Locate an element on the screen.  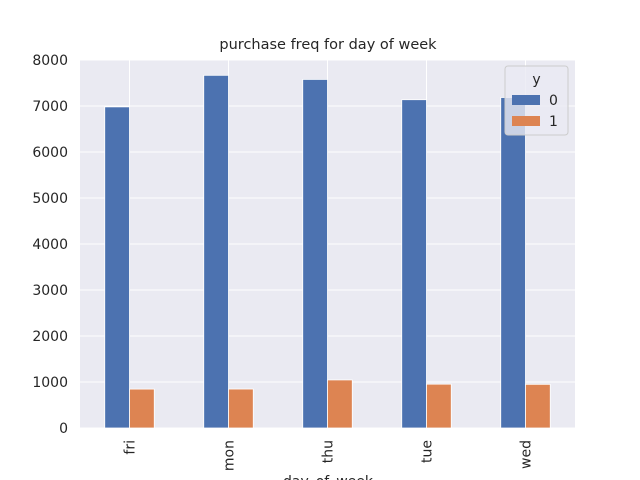
y-tick-label: 5000 is located at coordinates (50, 199).